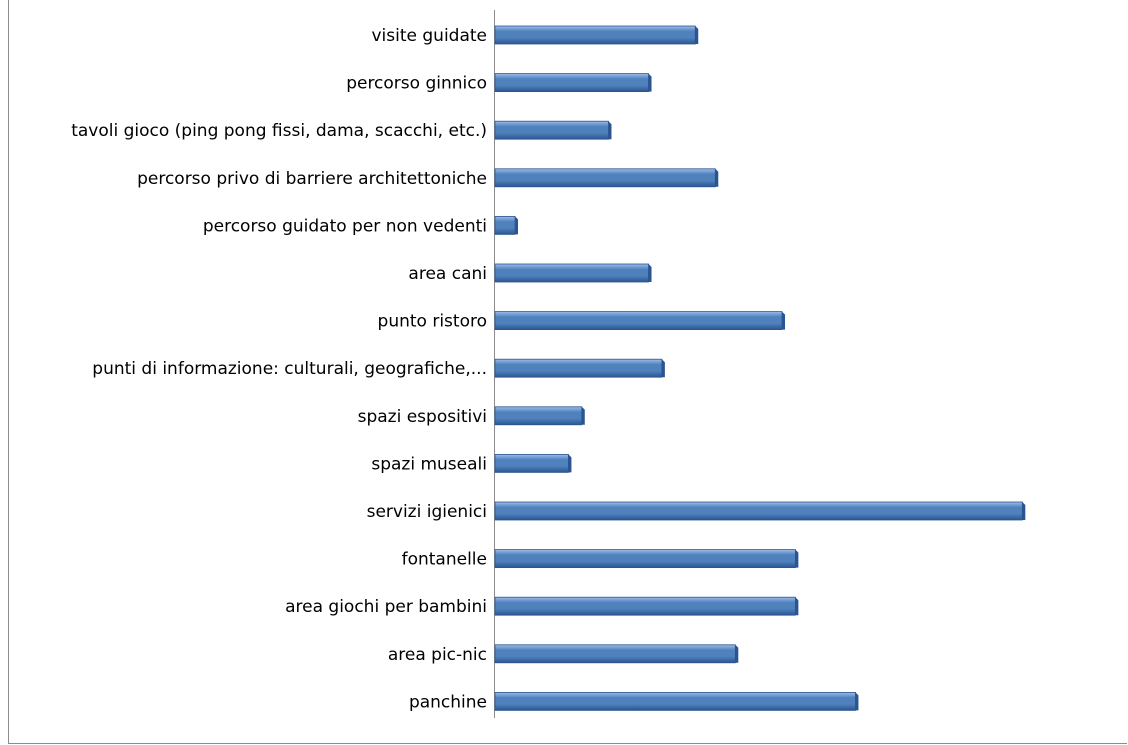 Image resolution: width=1128 pixels, height=745 pixels. I want to click on category-label: area pic-nic, so click(437, 655).